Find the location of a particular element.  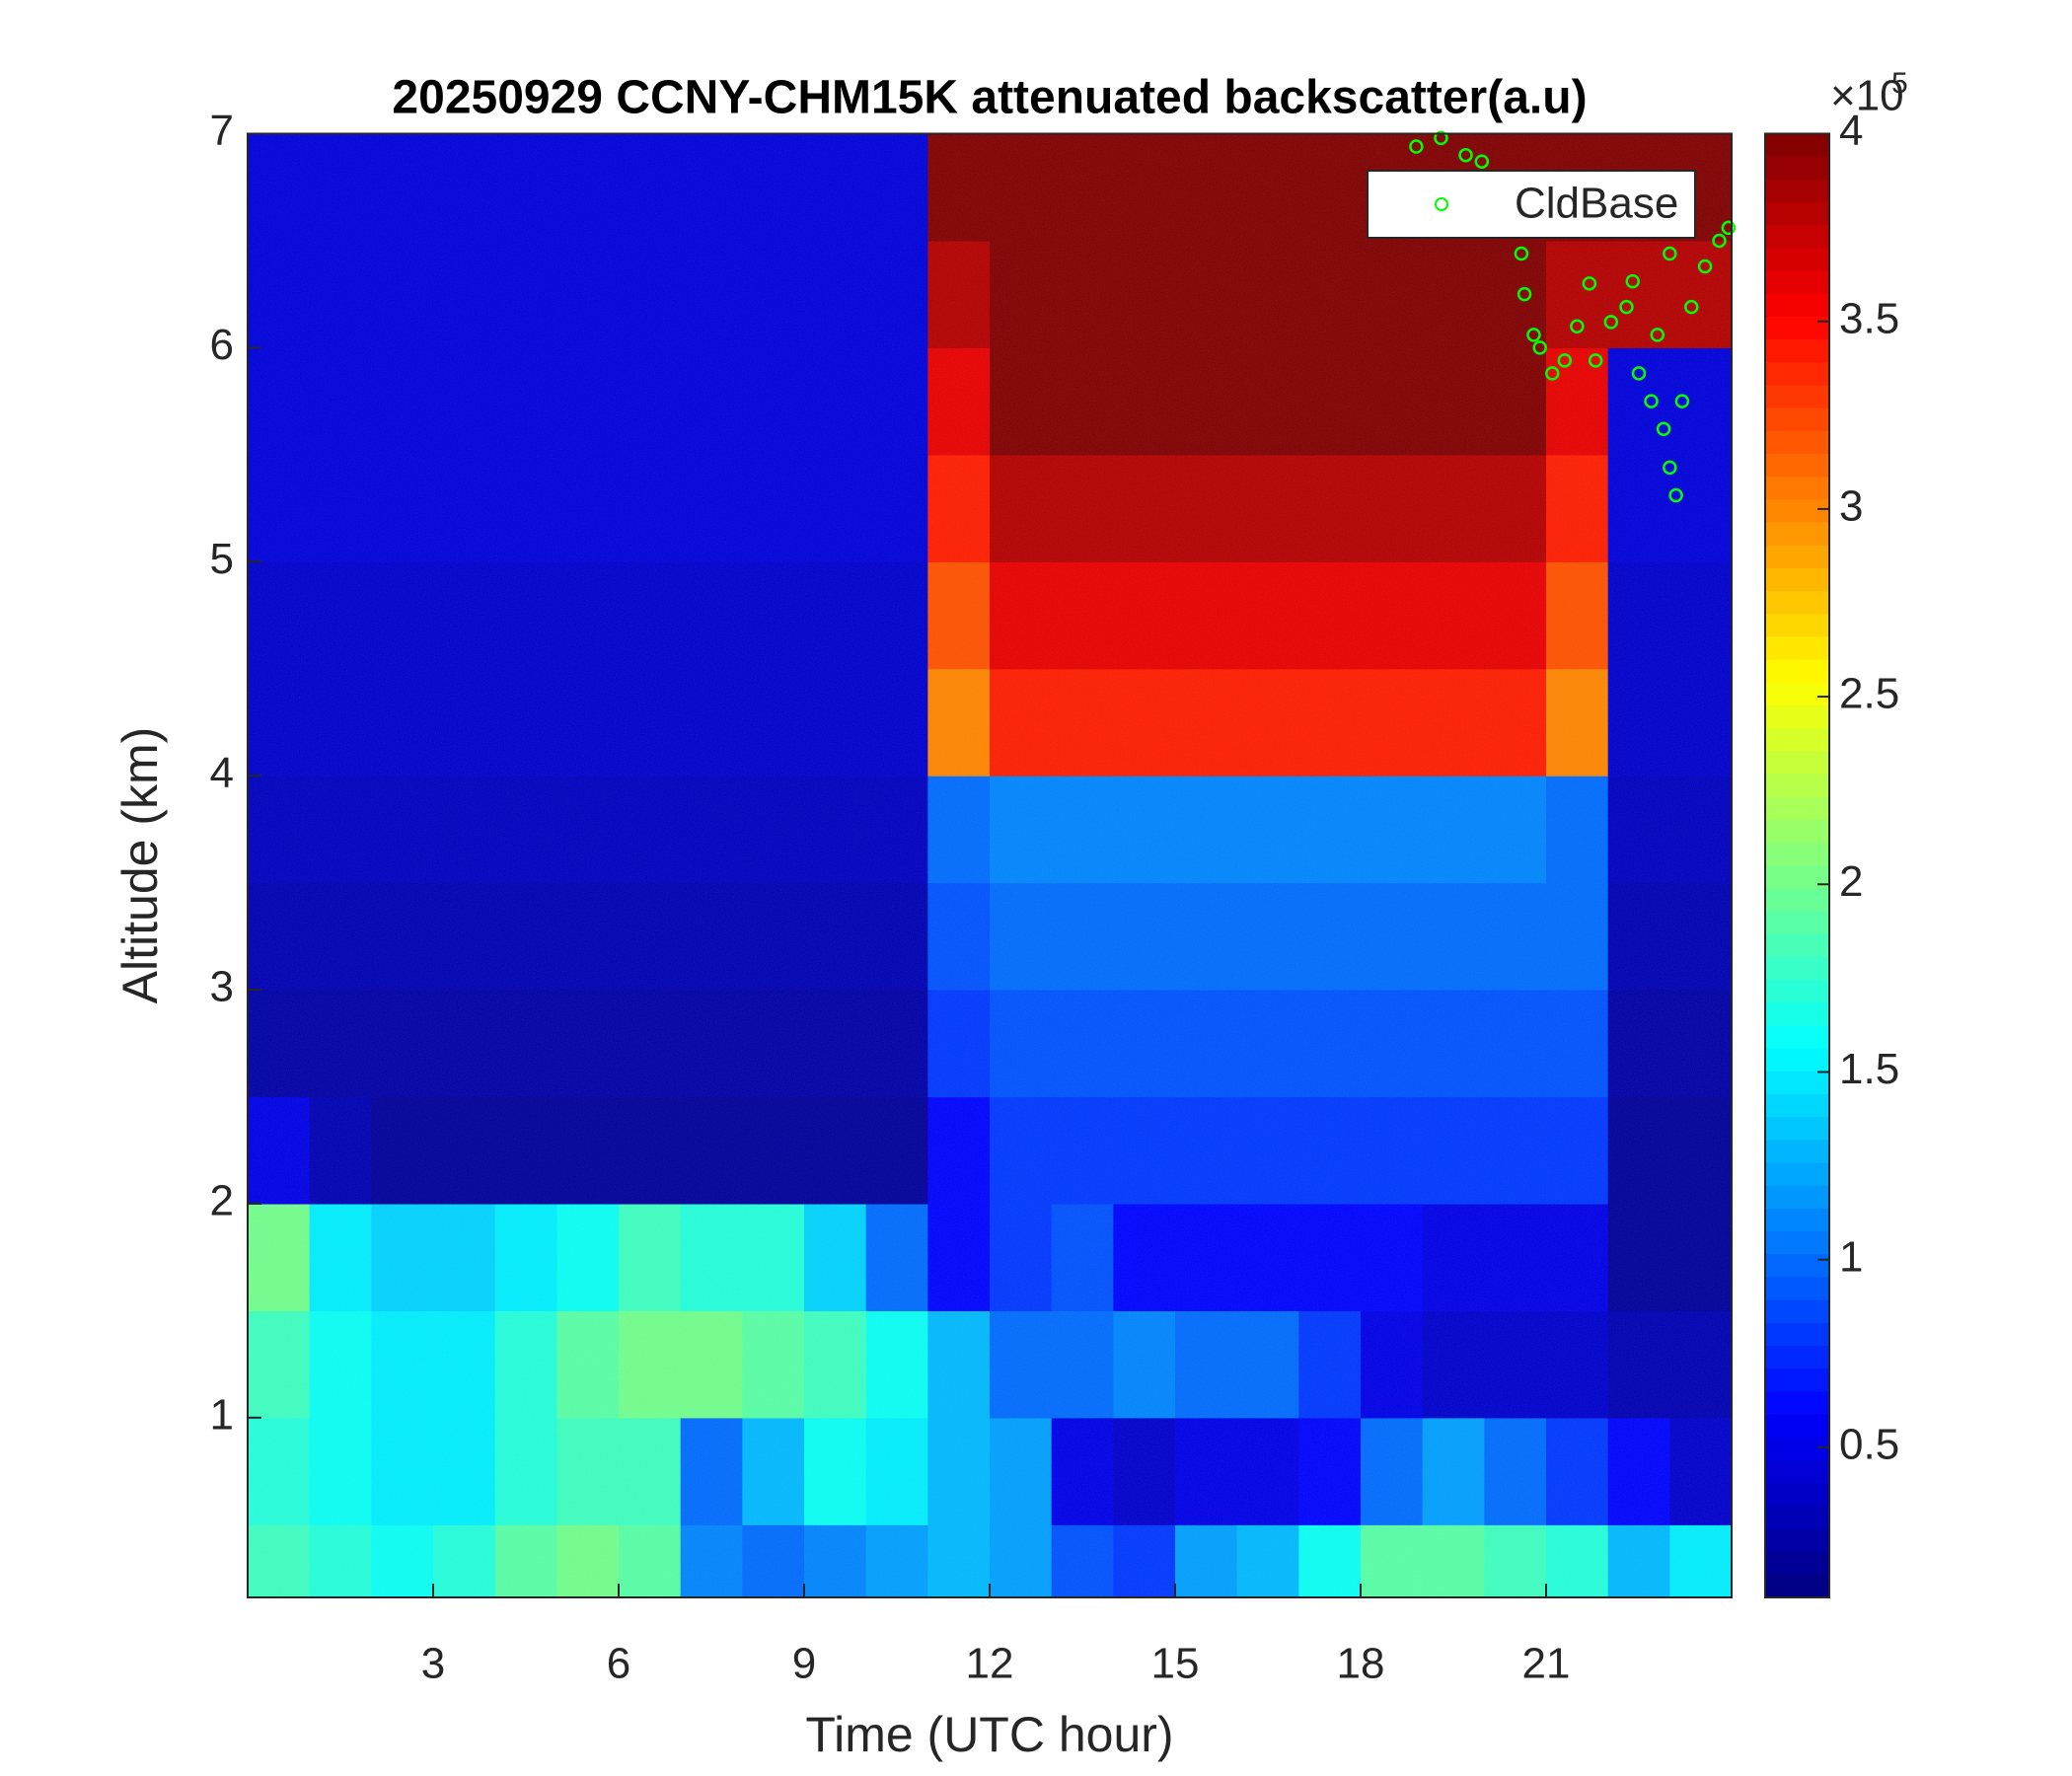

x-tick-label: 12 is located at coordinates (990, 1664).